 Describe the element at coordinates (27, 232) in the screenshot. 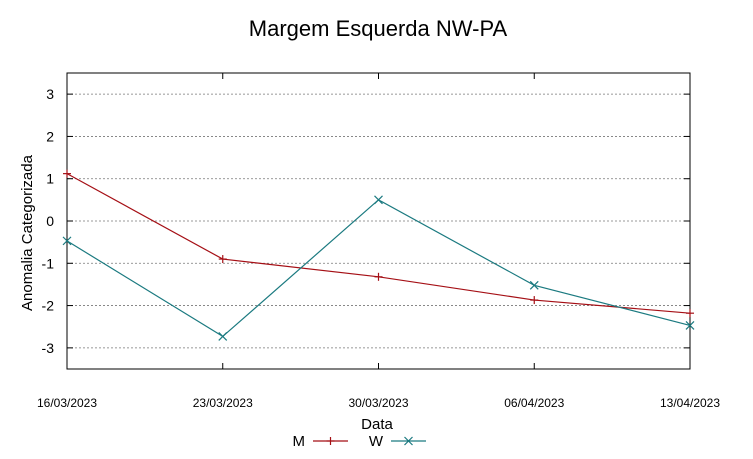

I see `y-axis-label: Anomalia Categorizada` at that location.